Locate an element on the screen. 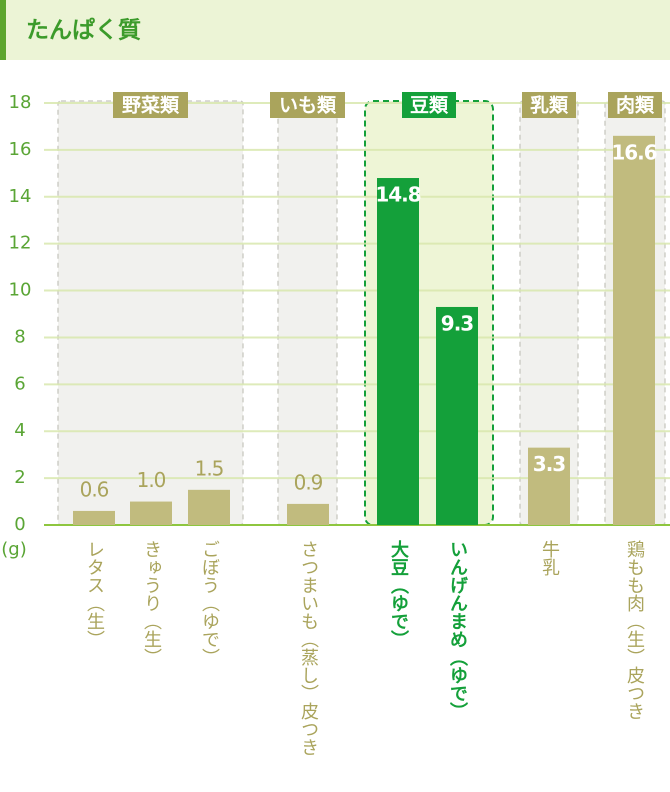  group-label: 野菜類 is located at coordinates (151, 105).